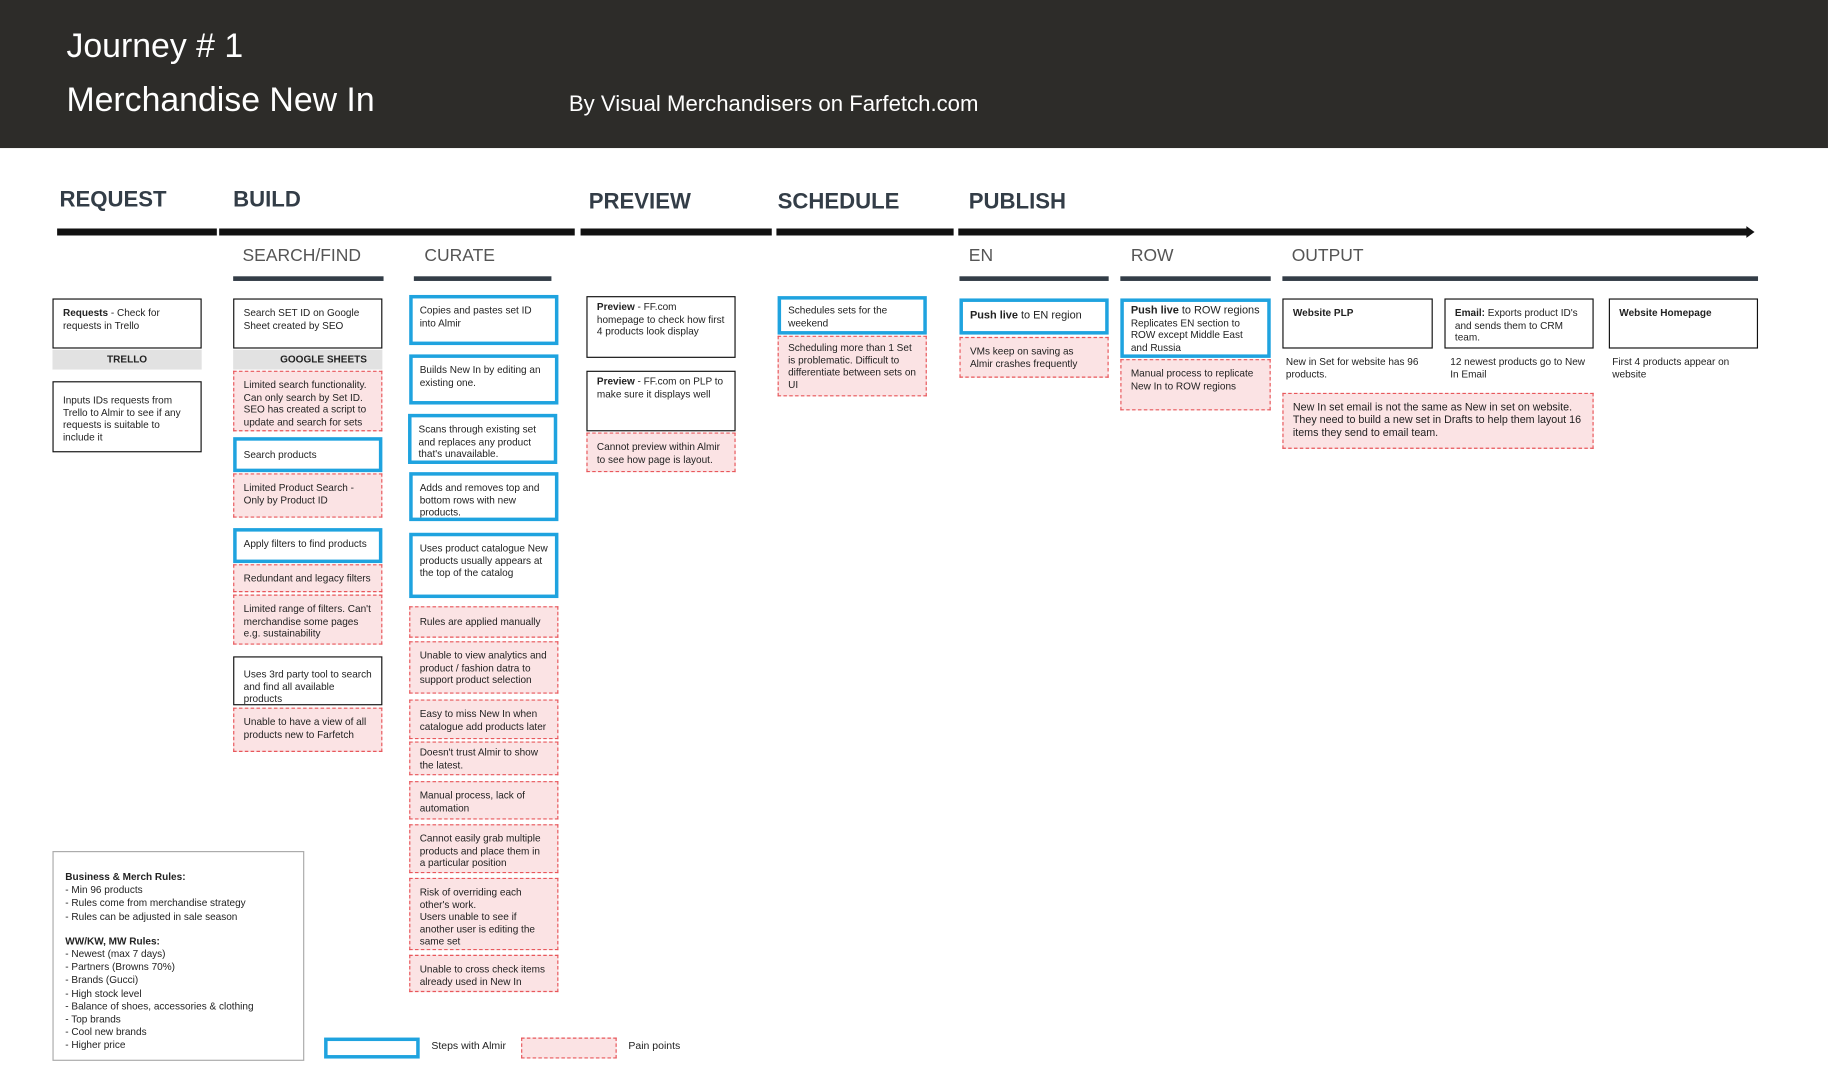 Image resolution: width=1828 pixels, height=1078 pixels. Describe the element at coordinates (1049, 314) in the screenshot. I see `step-text: to EN region` at that location.